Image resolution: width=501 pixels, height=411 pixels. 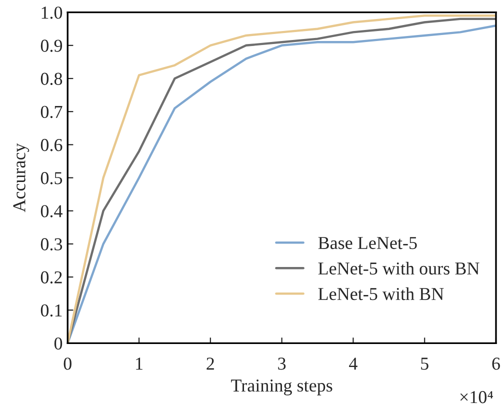 What do you see at coordinates (51, 310) in the screenshot?
I see `y-tick-label: 0.1` at bounding box center [51, 310].